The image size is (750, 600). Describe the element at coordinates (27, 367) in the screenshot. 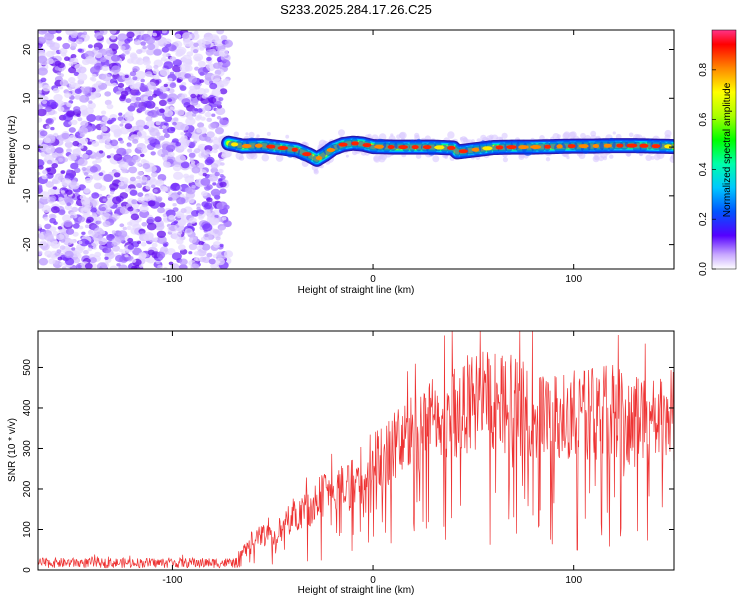

I see `y-tick-label: 500` at that location.